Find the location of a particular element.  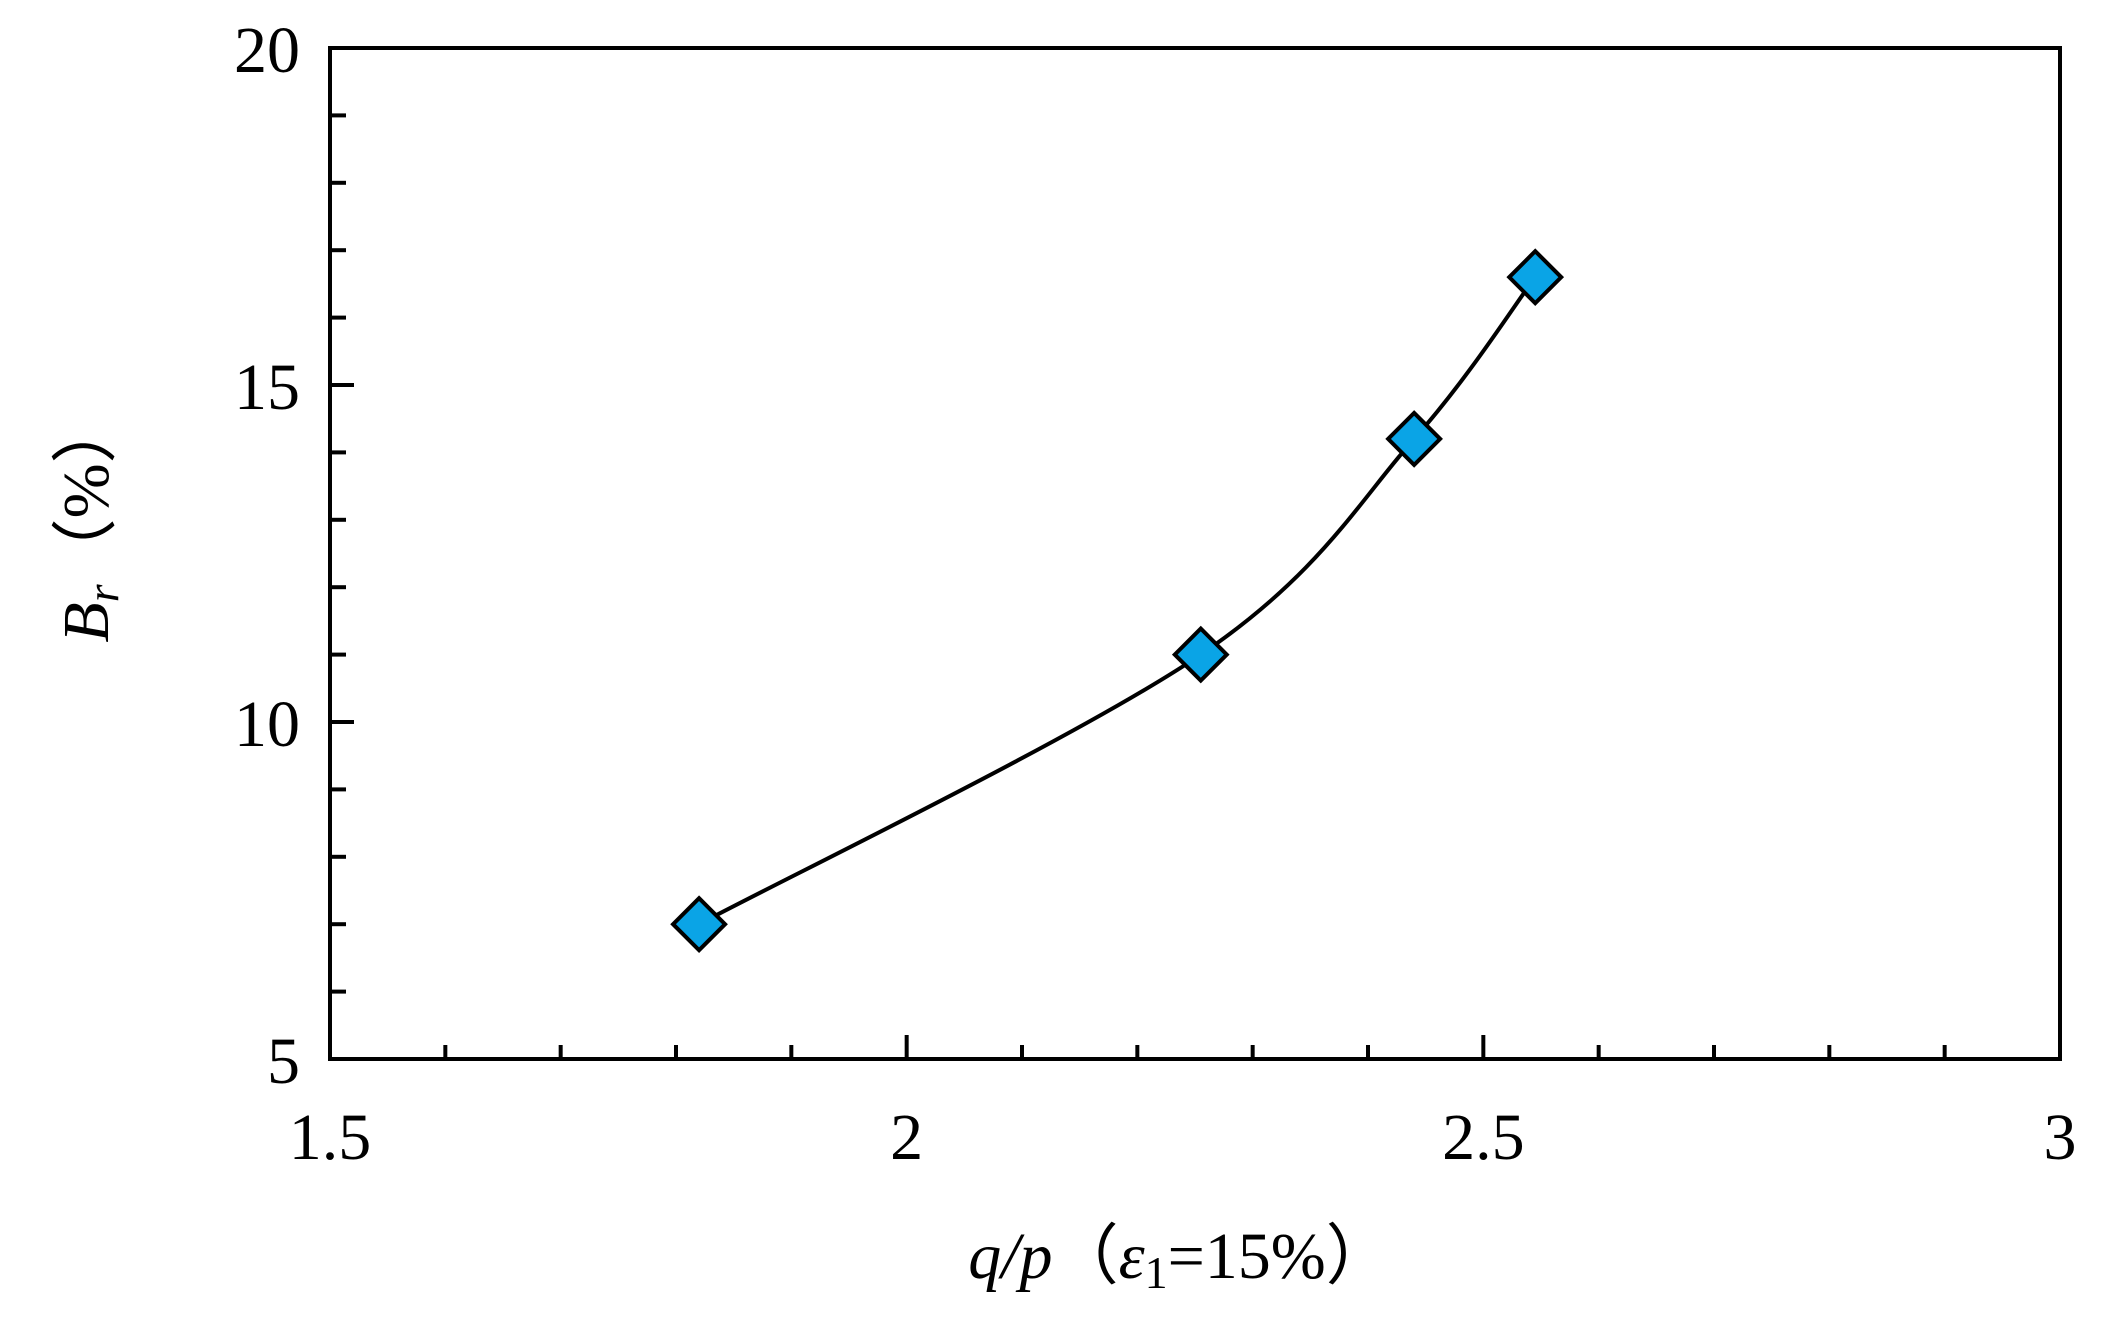

x-tick-label: 3 is located at coordinates (2060, 1137).